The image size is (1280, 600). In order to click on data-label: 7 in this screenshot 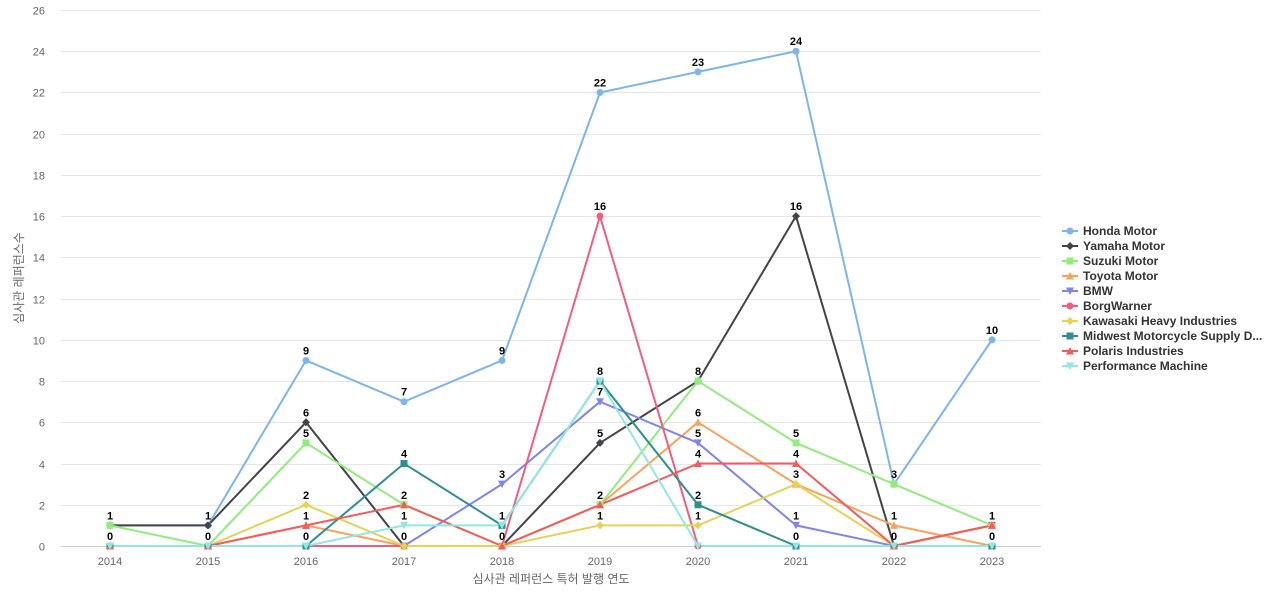, I will do `click(600, 393)`.